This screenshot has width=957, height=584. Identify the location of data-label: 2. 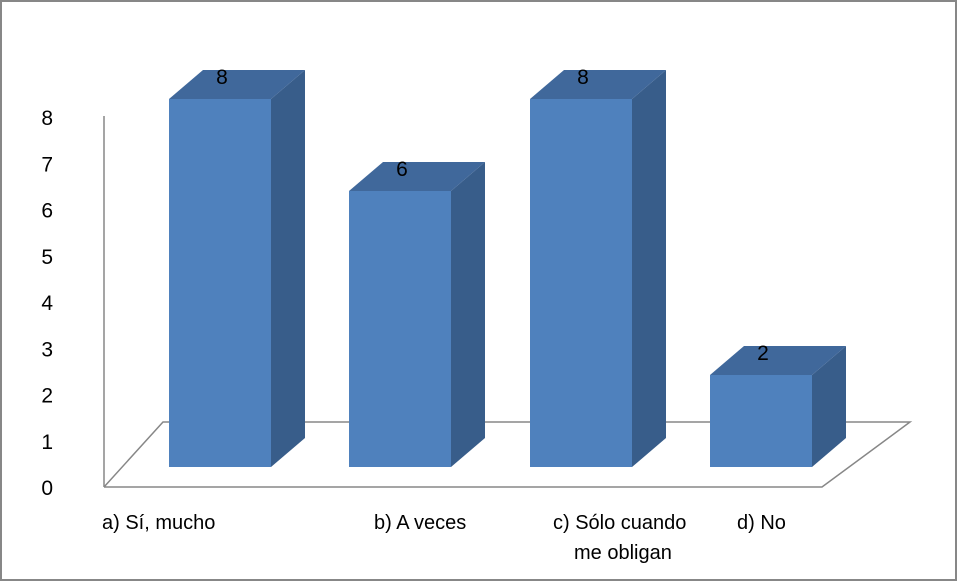
(763, 353).